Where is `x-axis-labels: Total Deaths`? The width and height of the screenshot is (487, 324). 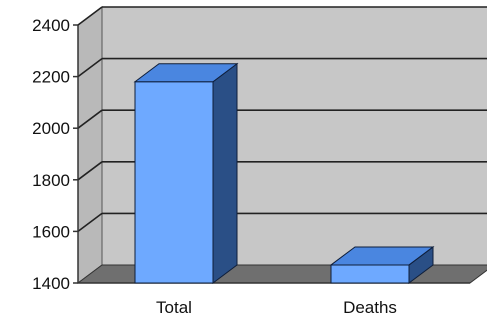 x-axis-labels: Total Deaths is located at coordinates (276, 307).